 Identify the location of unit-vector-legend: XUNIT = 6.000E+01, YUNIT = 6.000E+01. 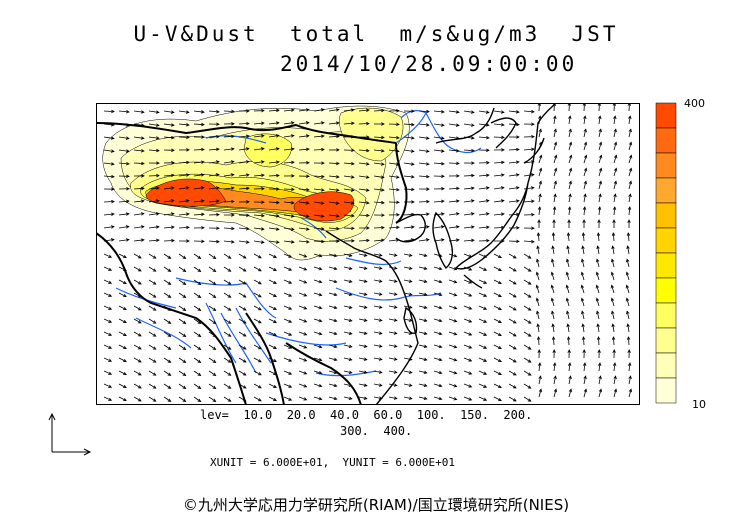
(333, 462).